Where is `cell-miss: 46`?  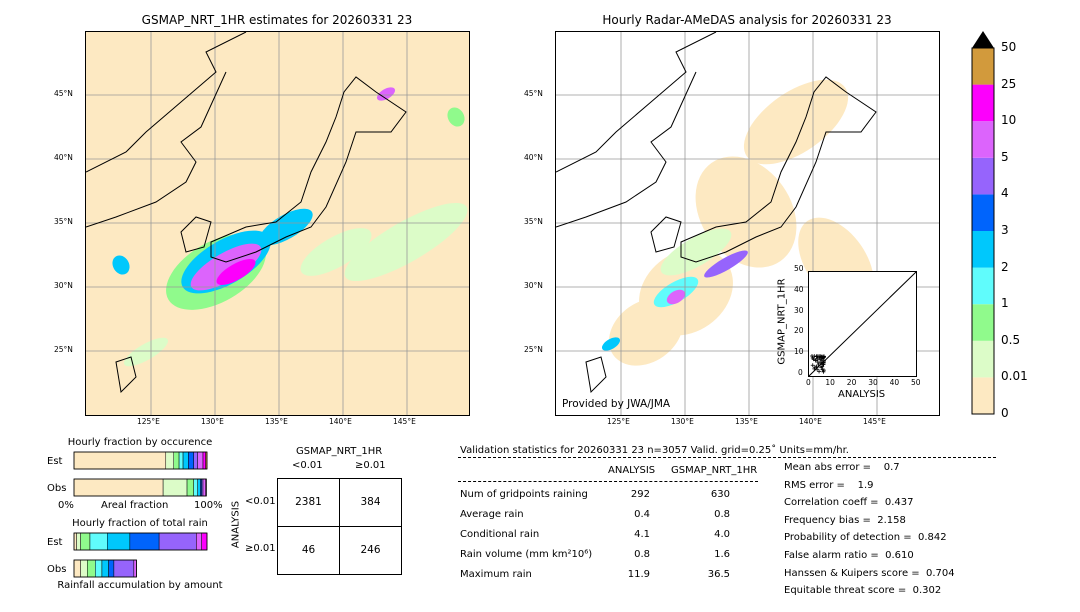 cell-miss: 46 is located at coordinates (308, 550).